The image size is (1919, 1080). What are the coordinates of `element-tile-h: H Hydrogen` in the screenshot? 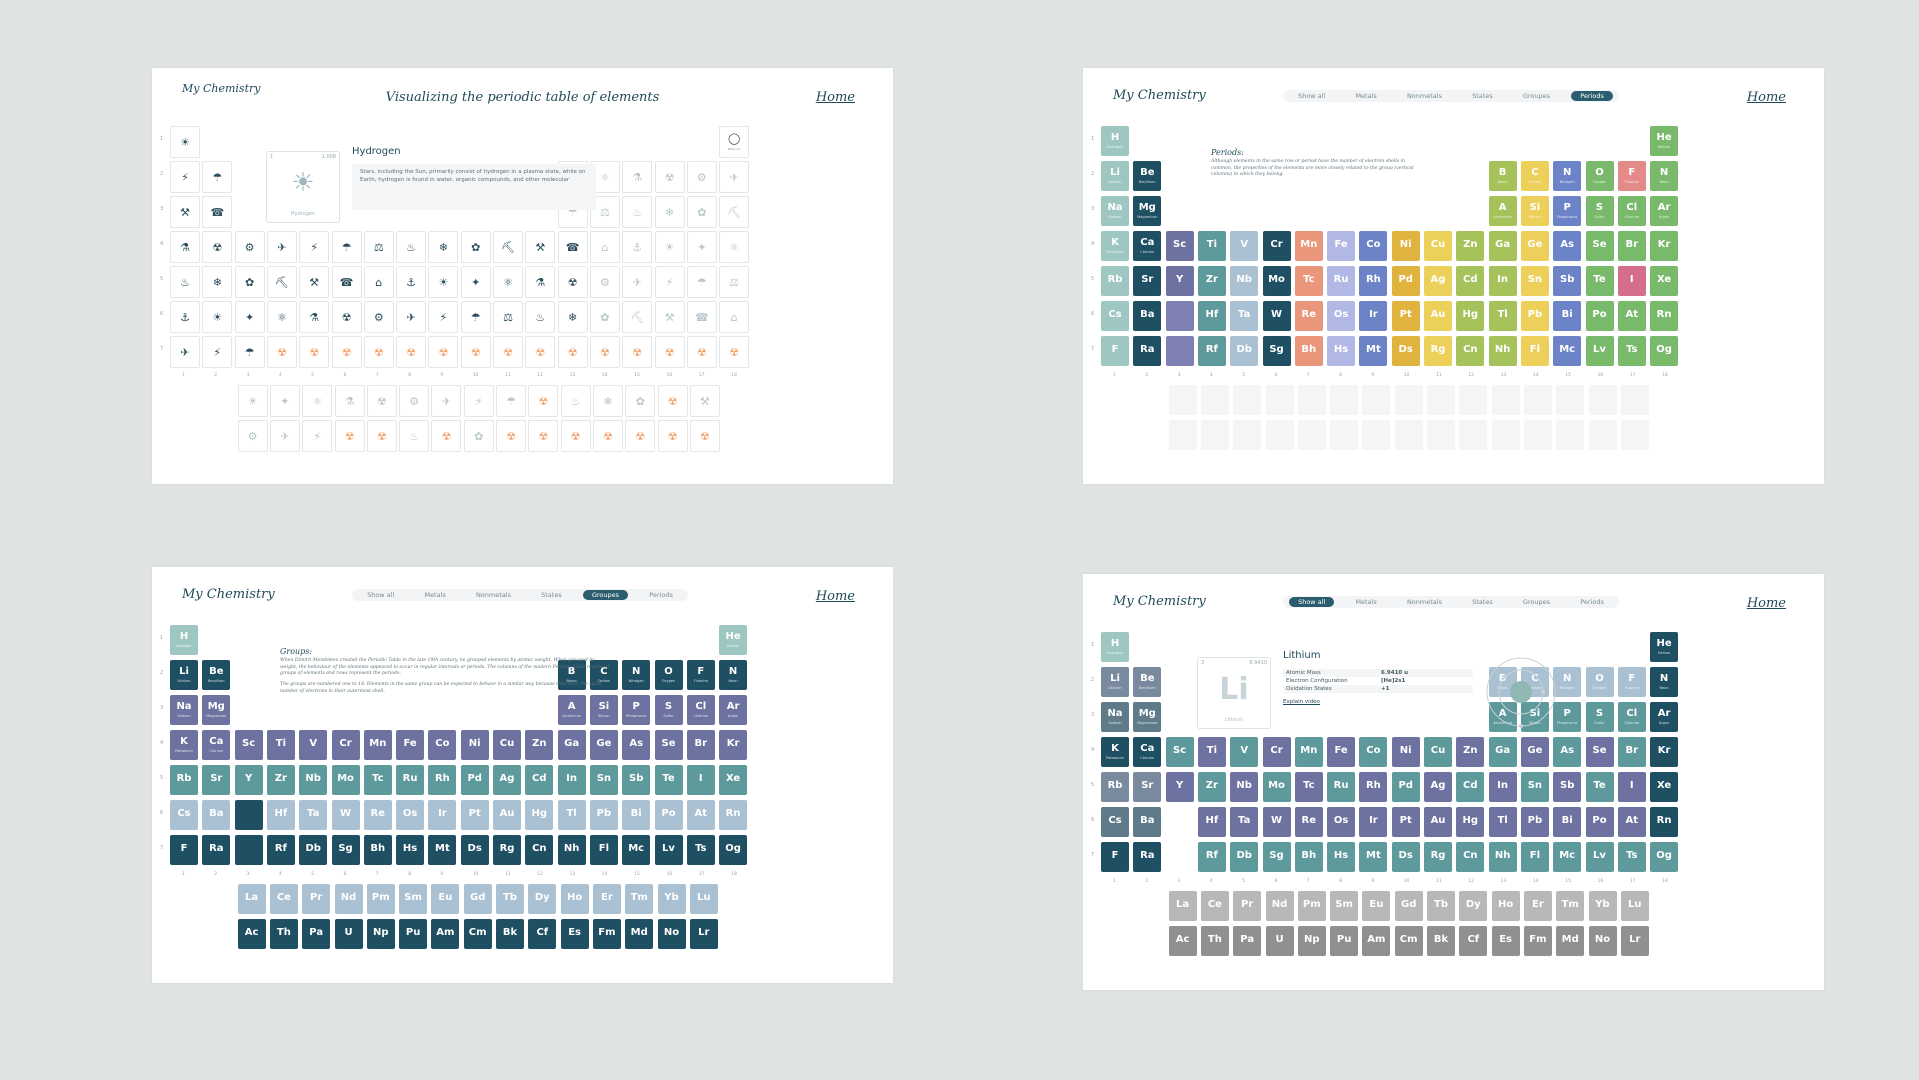 It's located at (1115, 647).